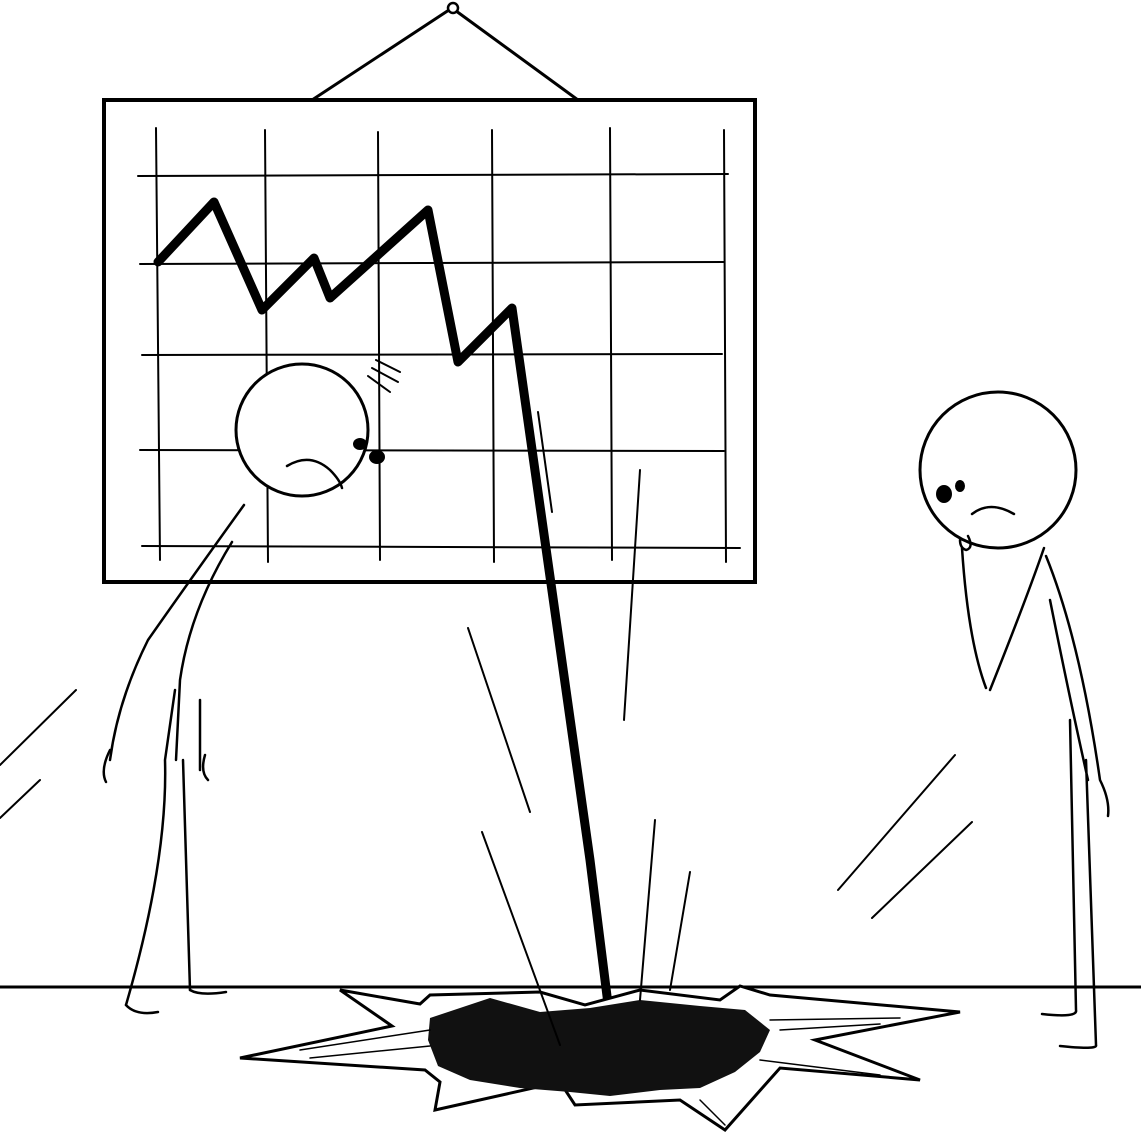 The width and height of the screenshot is (1141, 1133). I want to click on wall-hanger, so click(445, 51).